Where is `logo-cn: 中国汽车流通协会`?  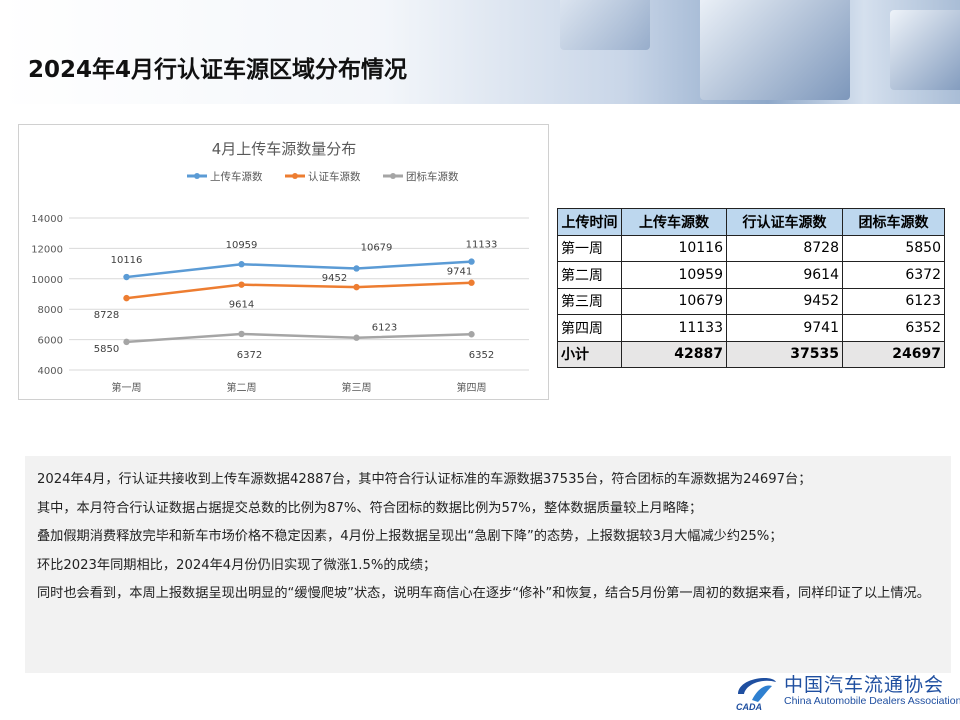
logo-cn: 中国汽车流通协会 is located at coordinates (864, 685).